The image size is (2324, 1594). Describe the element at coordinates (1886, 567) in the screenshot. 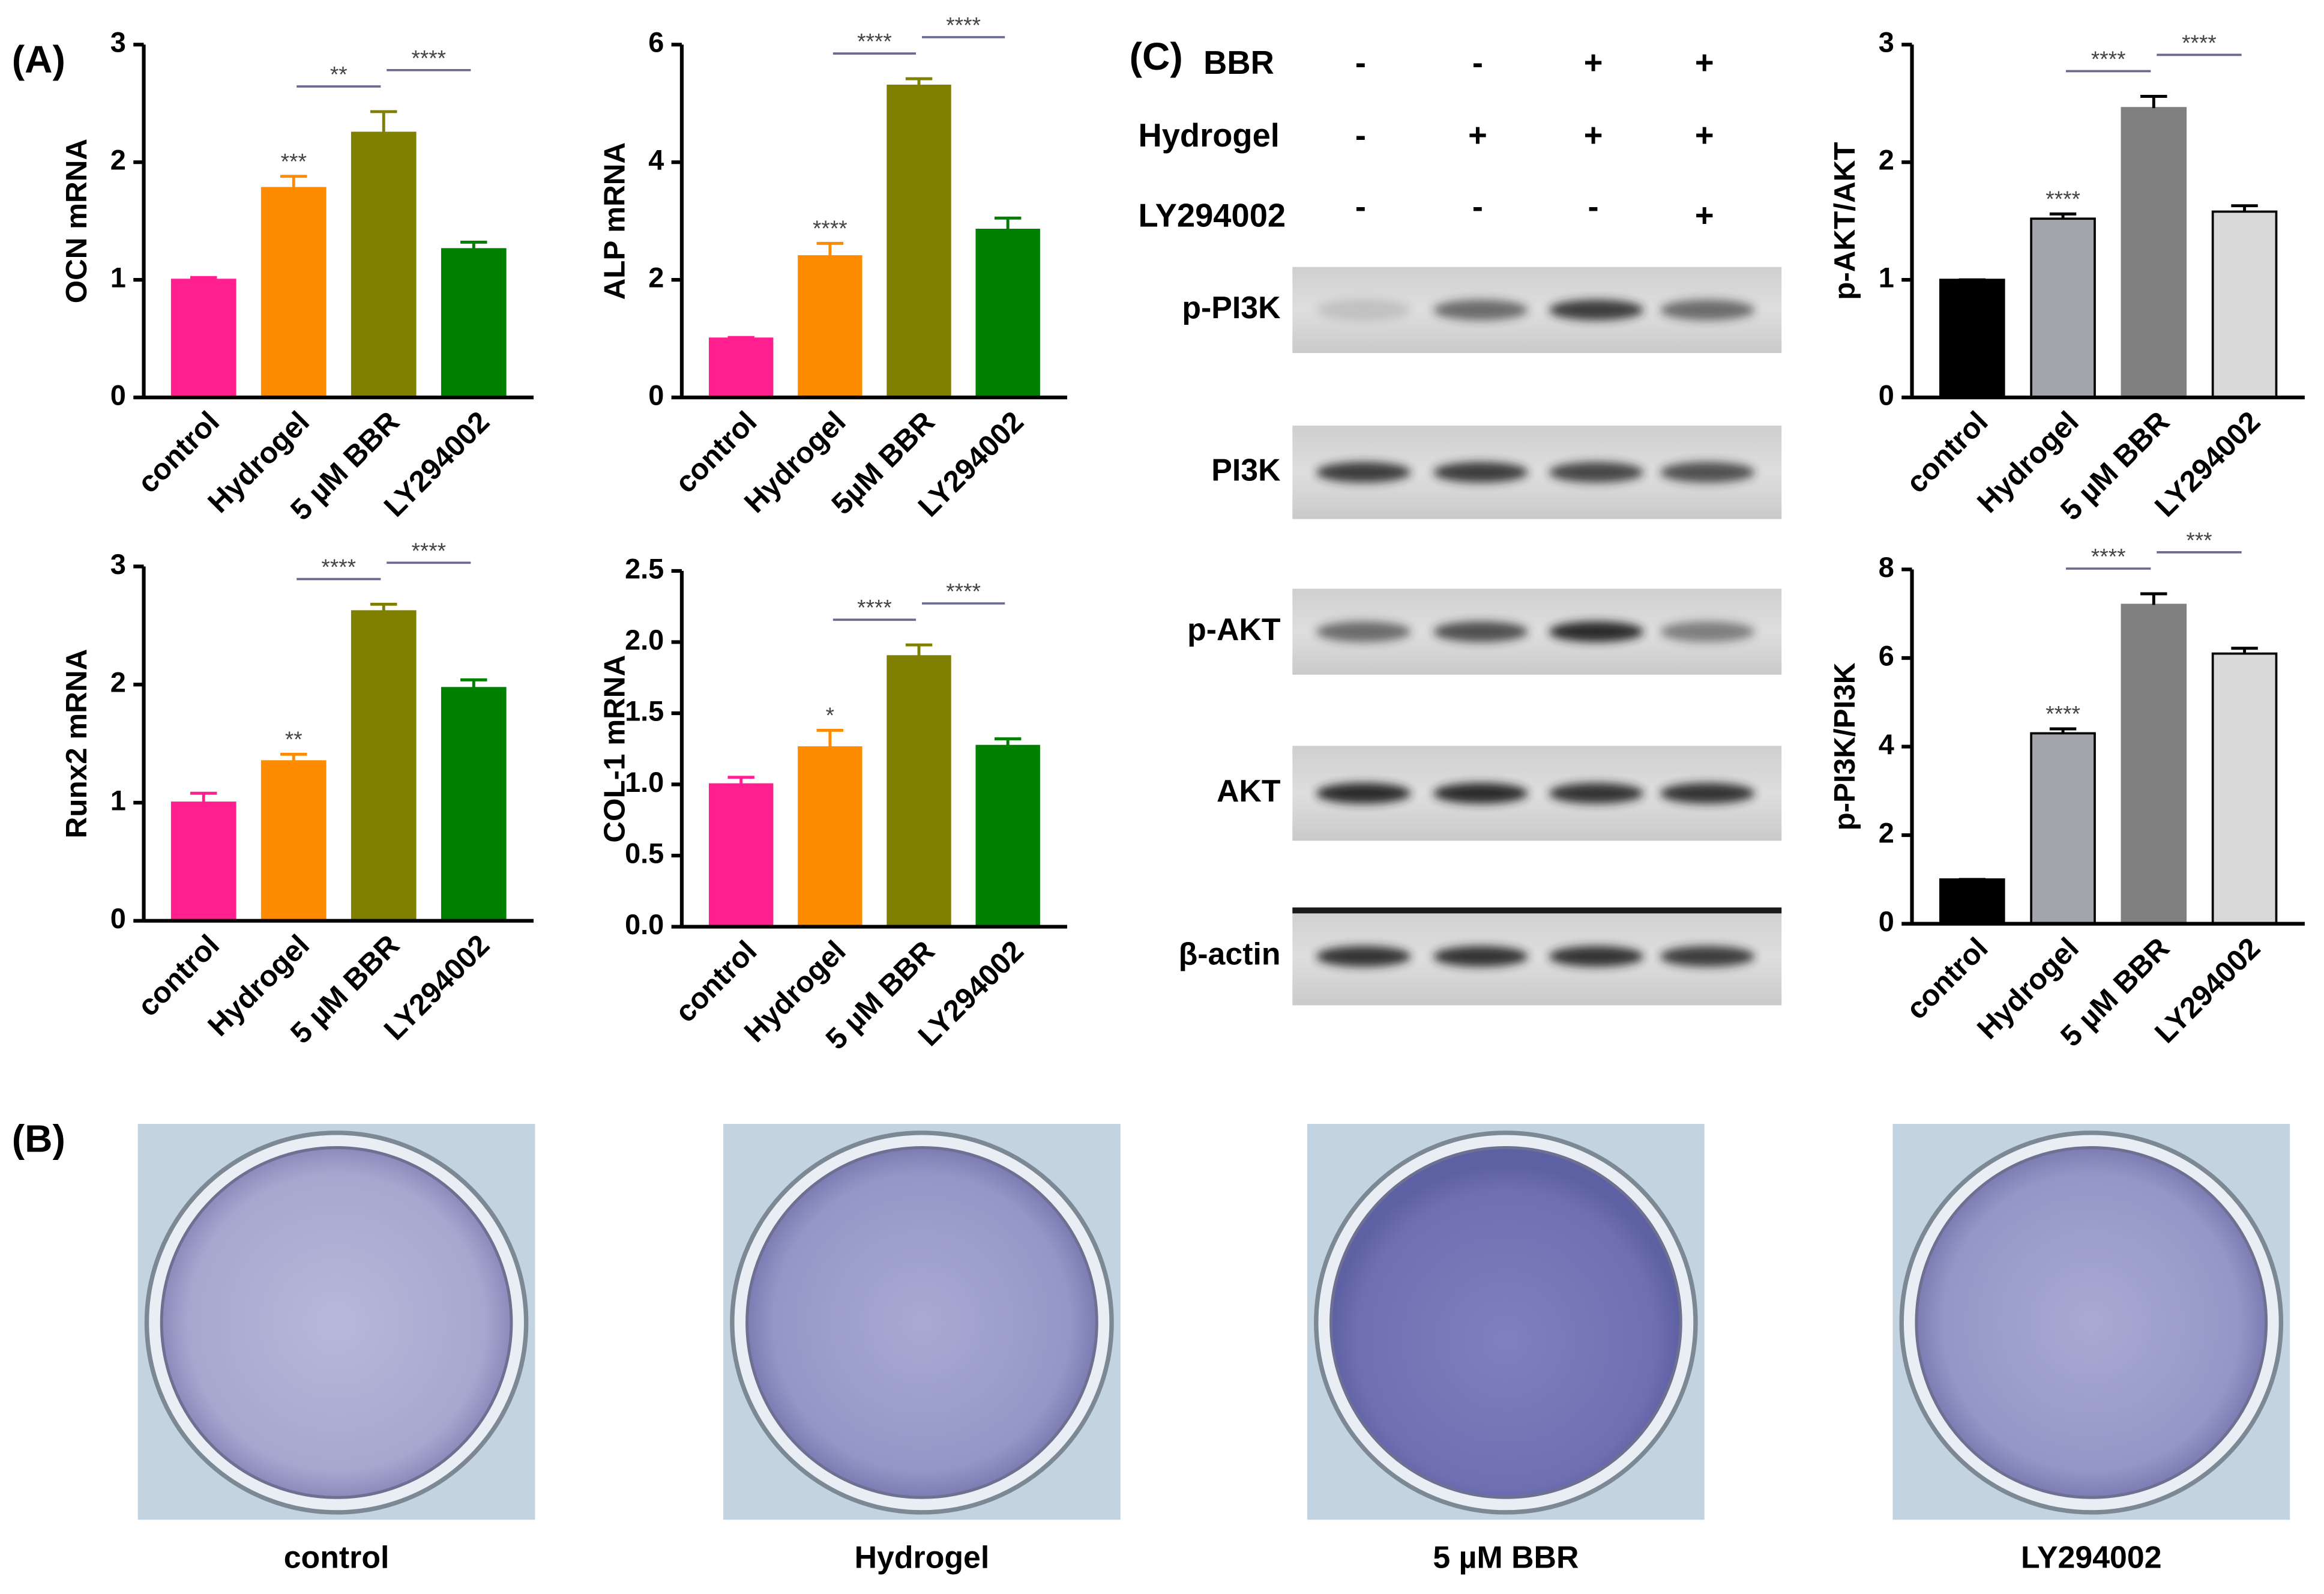

I see `y-tick-label: 8` at that location.